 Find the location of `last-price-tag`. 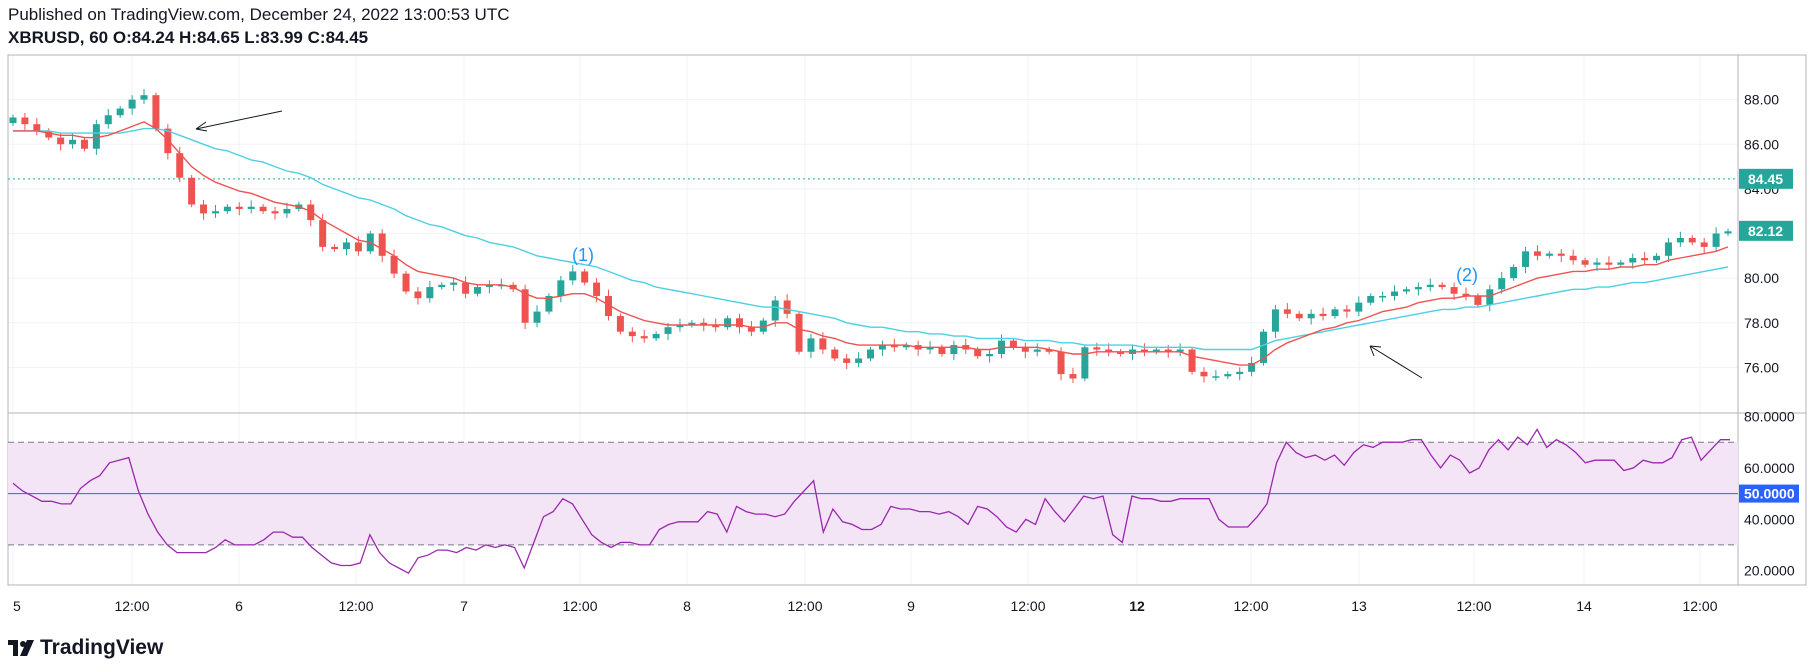

last-price-tag is located at coordinates (1766, 178).